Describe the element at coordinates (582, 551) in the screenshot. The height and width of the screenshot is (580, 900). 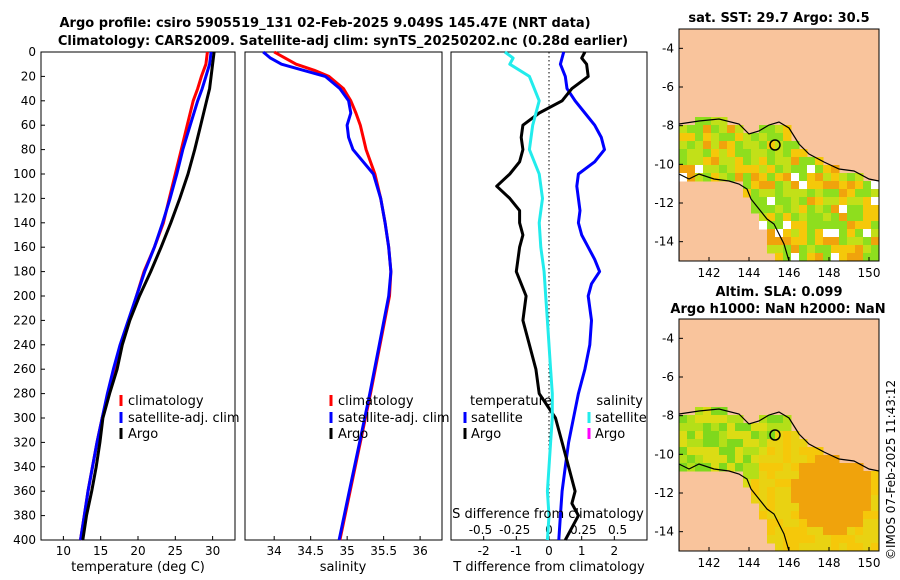
I see `x-tick-label: 1` at that location.